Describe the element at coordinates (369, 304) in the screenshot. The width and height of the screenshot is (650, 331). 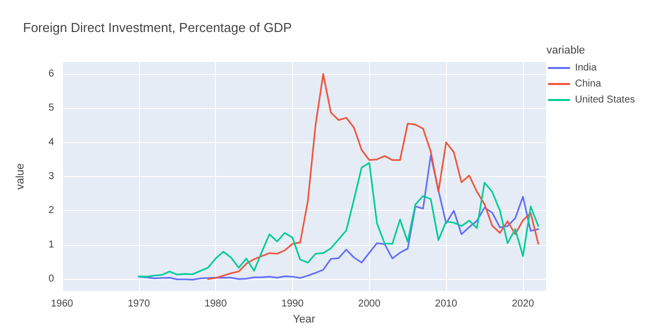
I see `x-tick-label: 2000` at that location.